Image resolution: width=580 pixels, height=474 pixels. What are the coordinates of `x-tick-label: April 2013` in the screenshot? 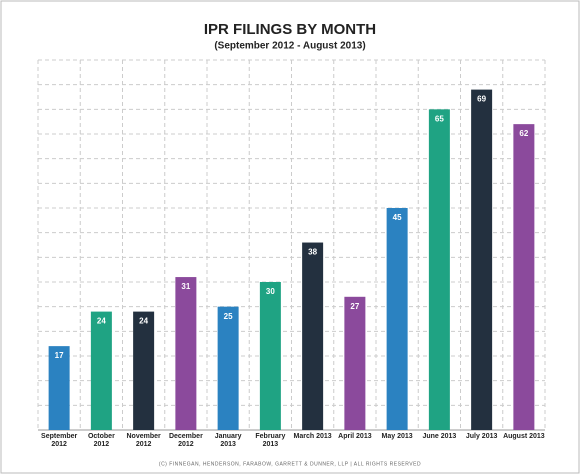 It's located at (355, 436).